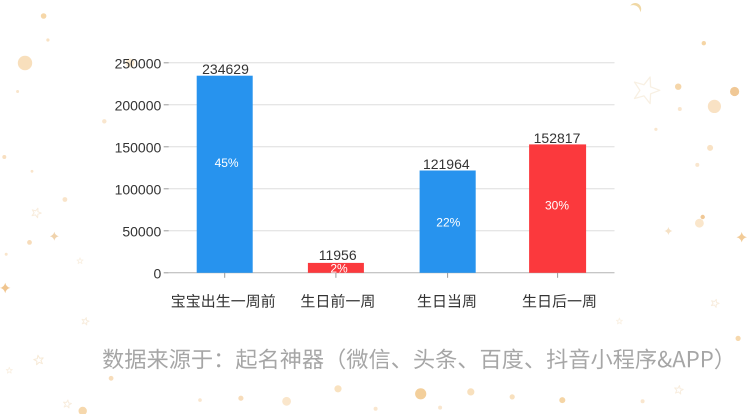 This screenshot has width=750, height=419. What do you see at coordinates (448, 222) in the screenshot?
I see `svg-text: 22%` at bounding box center [448, 222].